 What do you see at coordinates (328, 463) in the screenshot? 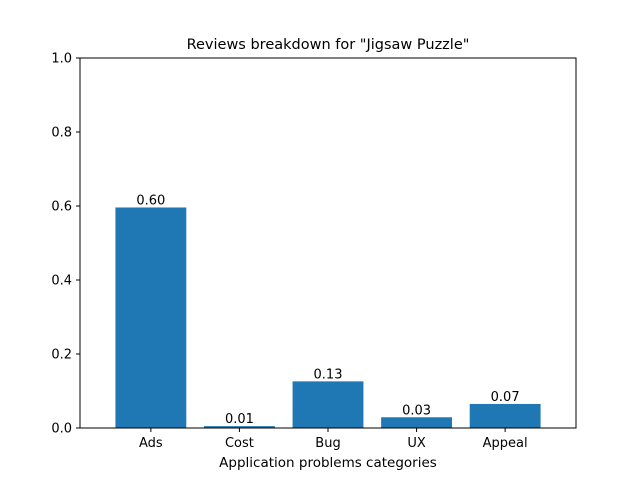
I see `x-axis-label: Application problems categories` at bounding box center [328, 463].